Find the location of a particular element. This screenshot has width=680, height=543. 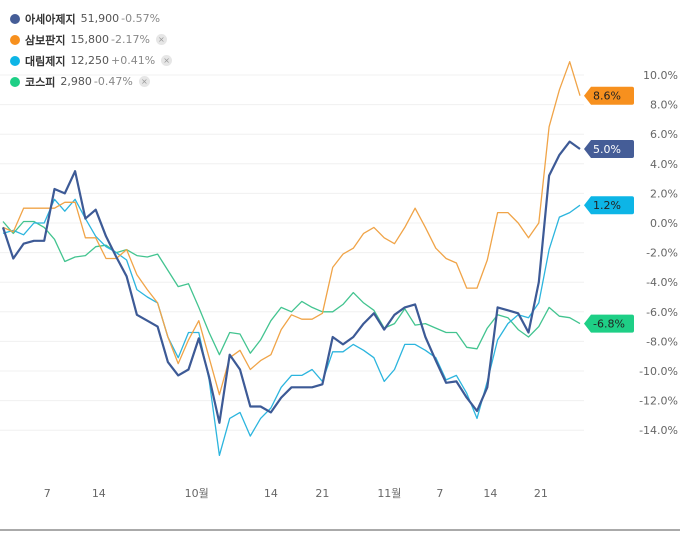

end-value-tag: 1.2% is located at coordinates (609, 205).